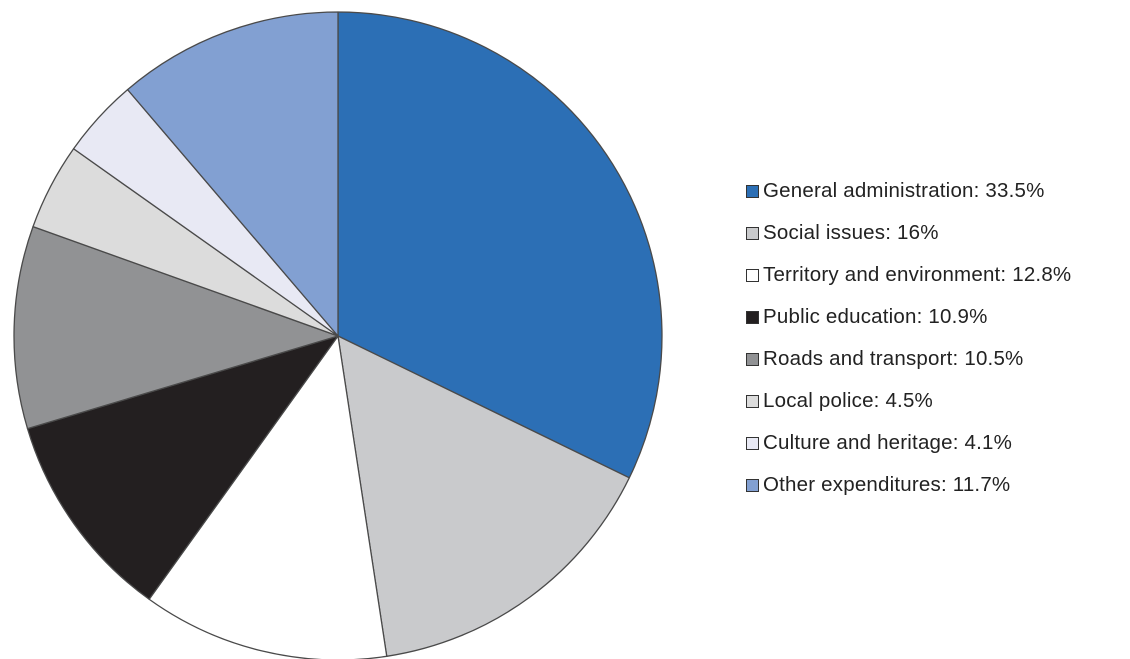 Image resolution: width=1130 pixels, height=659 pixels. What do you see at coordinates (752, 401) in the screenshot?
I see `legend-swatch-local-police` at bounding box center [752, 401].